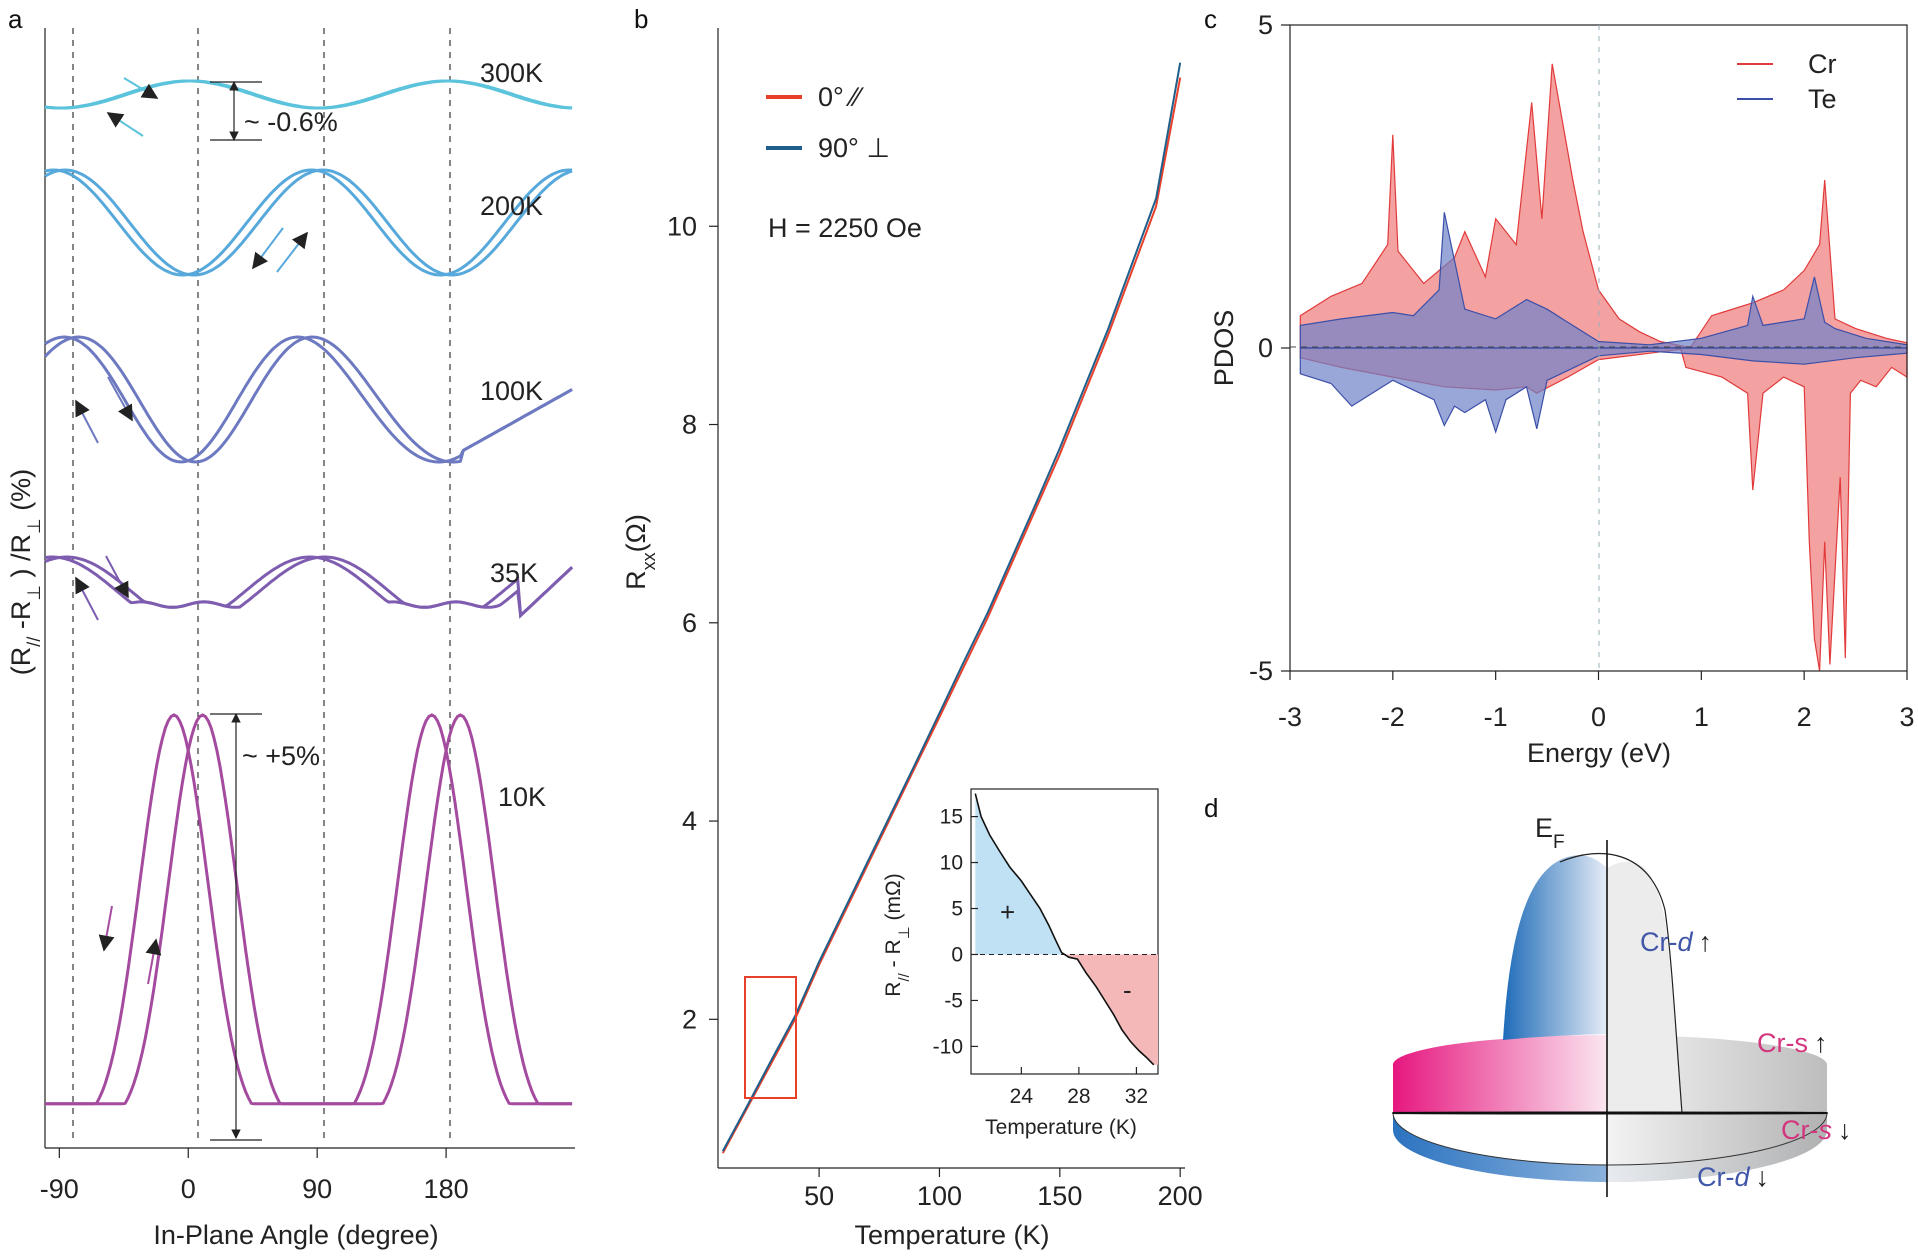 The image size is (1918, 1257). What do you see at coordinates (25, 572) in the screenshot?
I see `panel-a-ylabel: (R// -R⊥ ) /R⊥ (%)` at bounding box center [25, 572].